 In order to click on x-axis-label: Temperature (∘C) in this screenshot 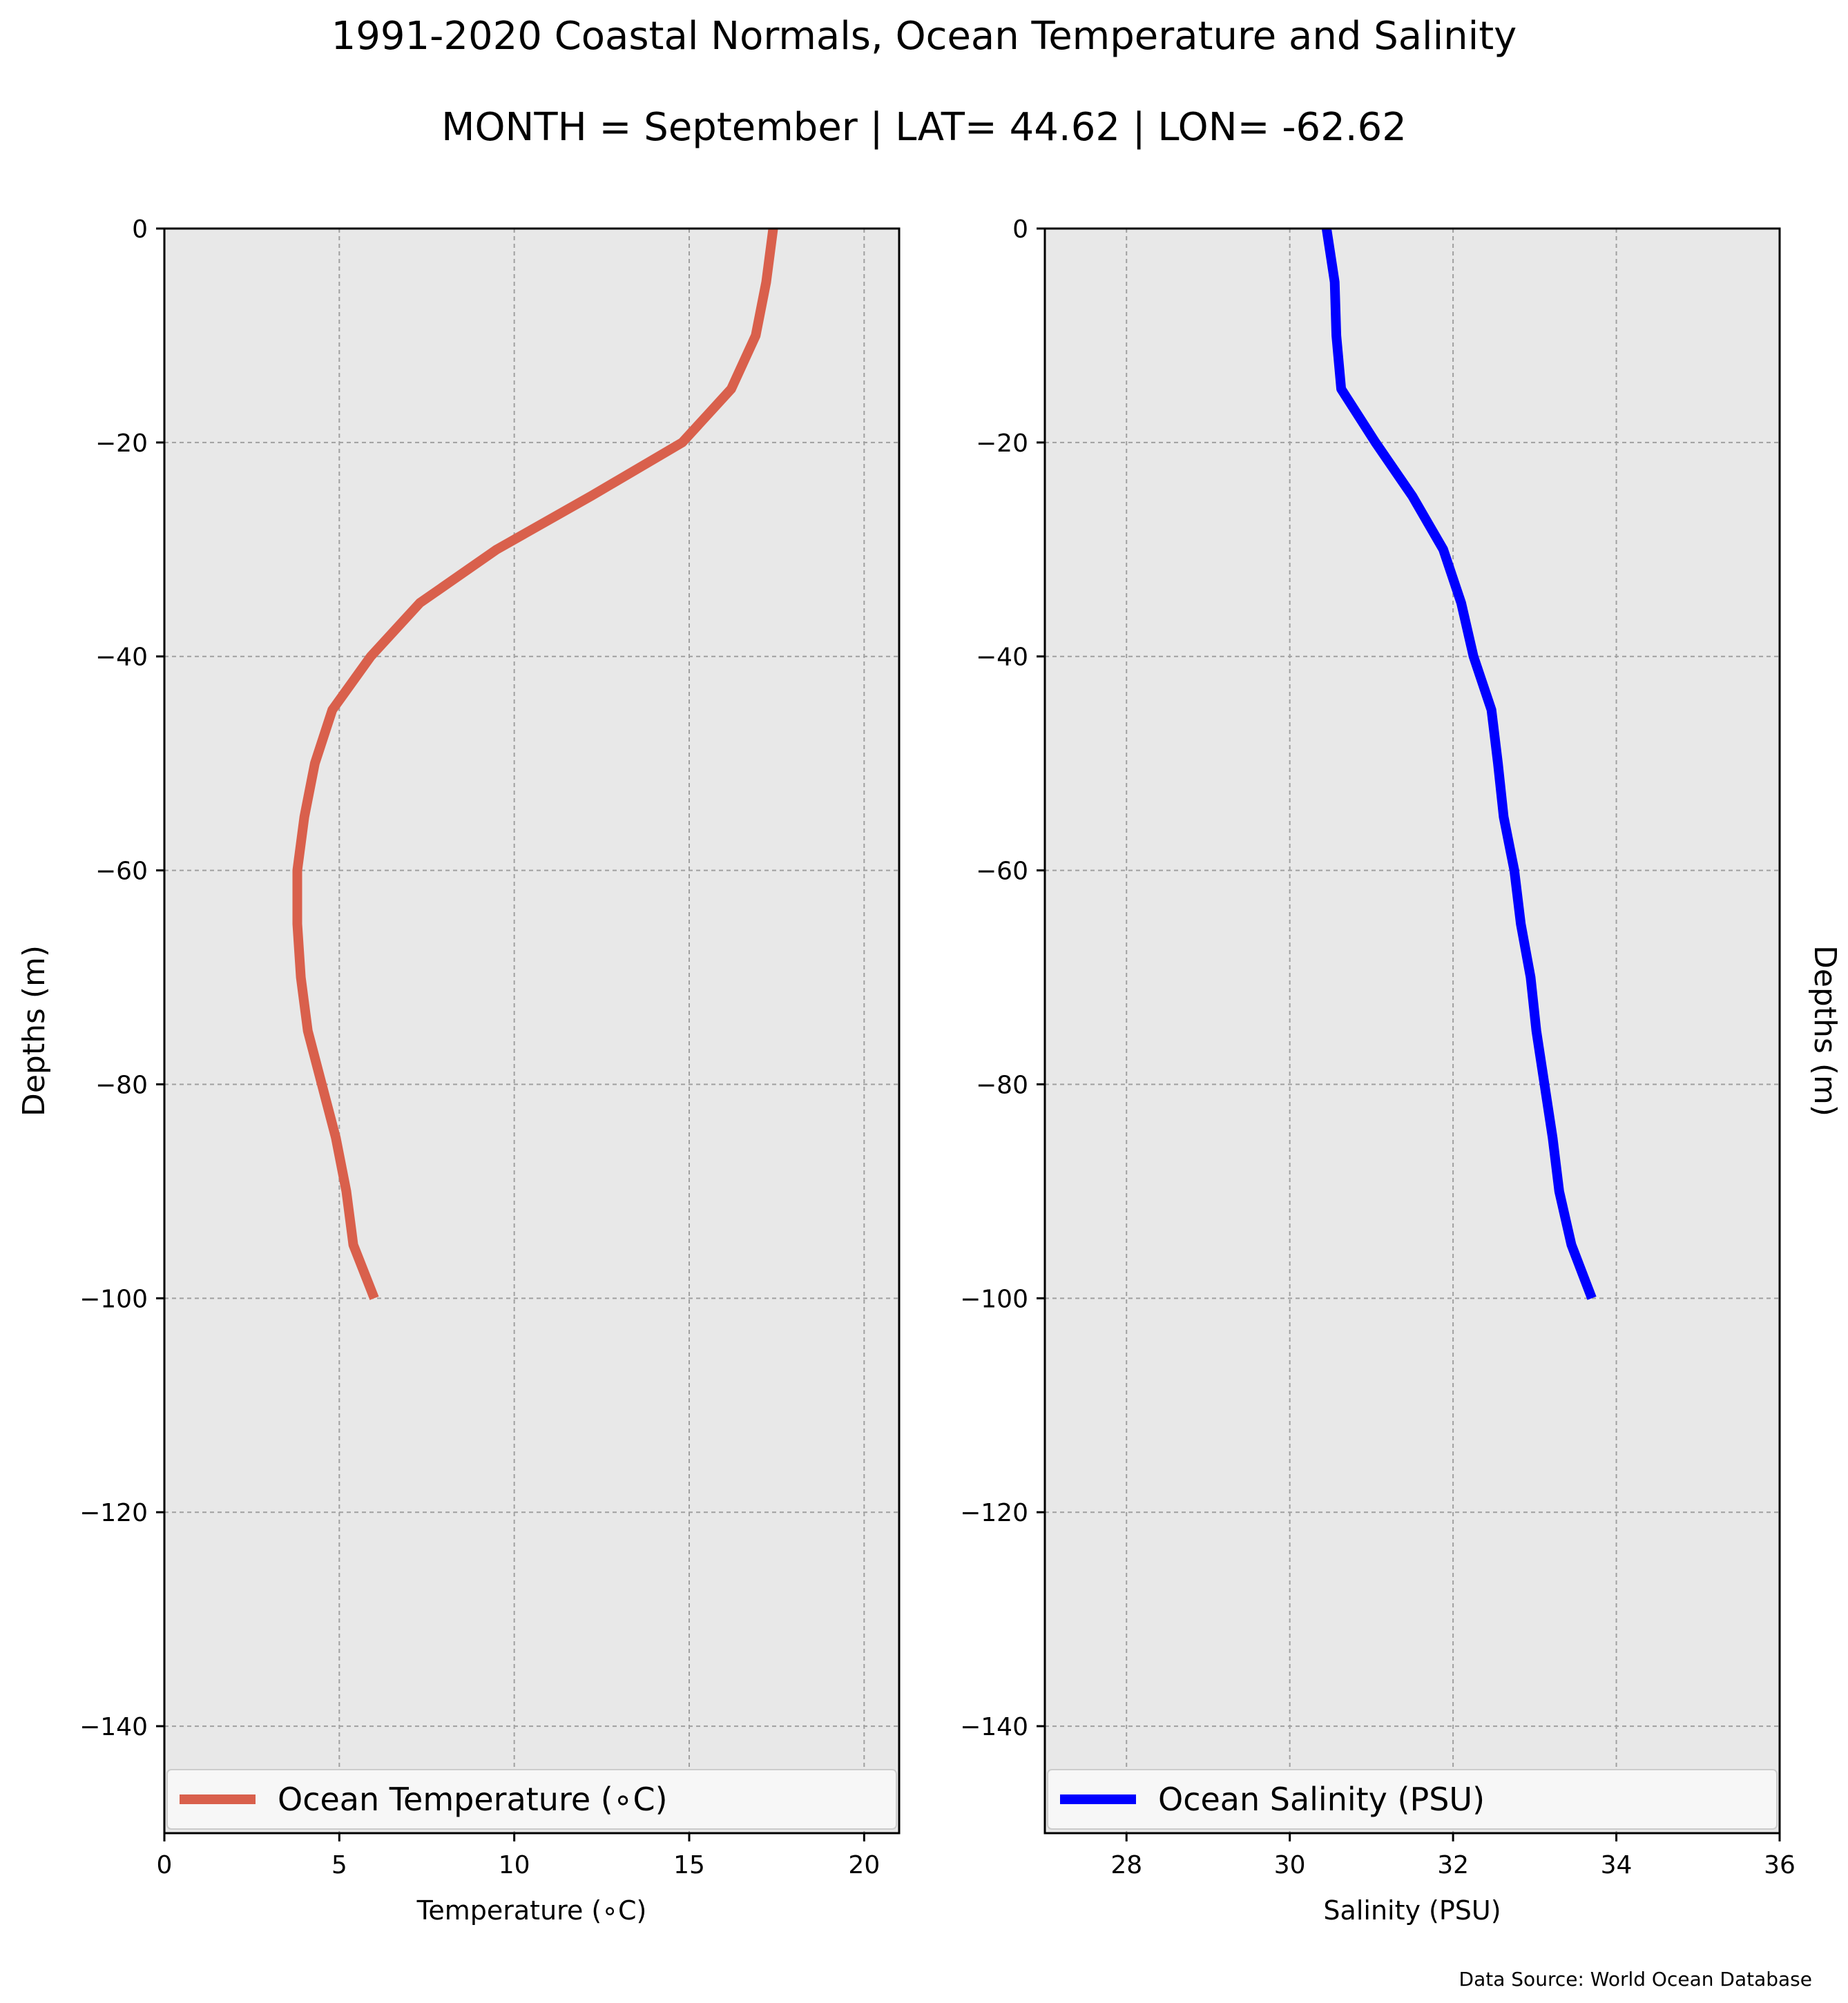, I will do `click(531, 1911)`.